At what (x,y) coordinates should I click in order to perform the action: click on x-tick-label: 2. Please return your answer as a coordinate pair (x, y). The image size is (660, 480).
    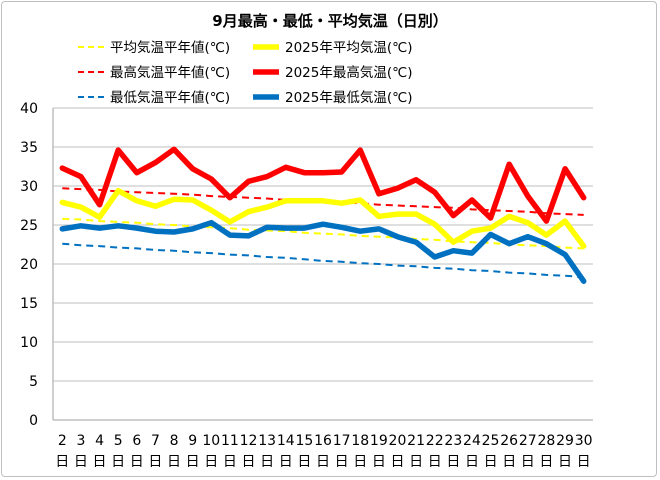
    Looking at the image, I should click on (62, 441).